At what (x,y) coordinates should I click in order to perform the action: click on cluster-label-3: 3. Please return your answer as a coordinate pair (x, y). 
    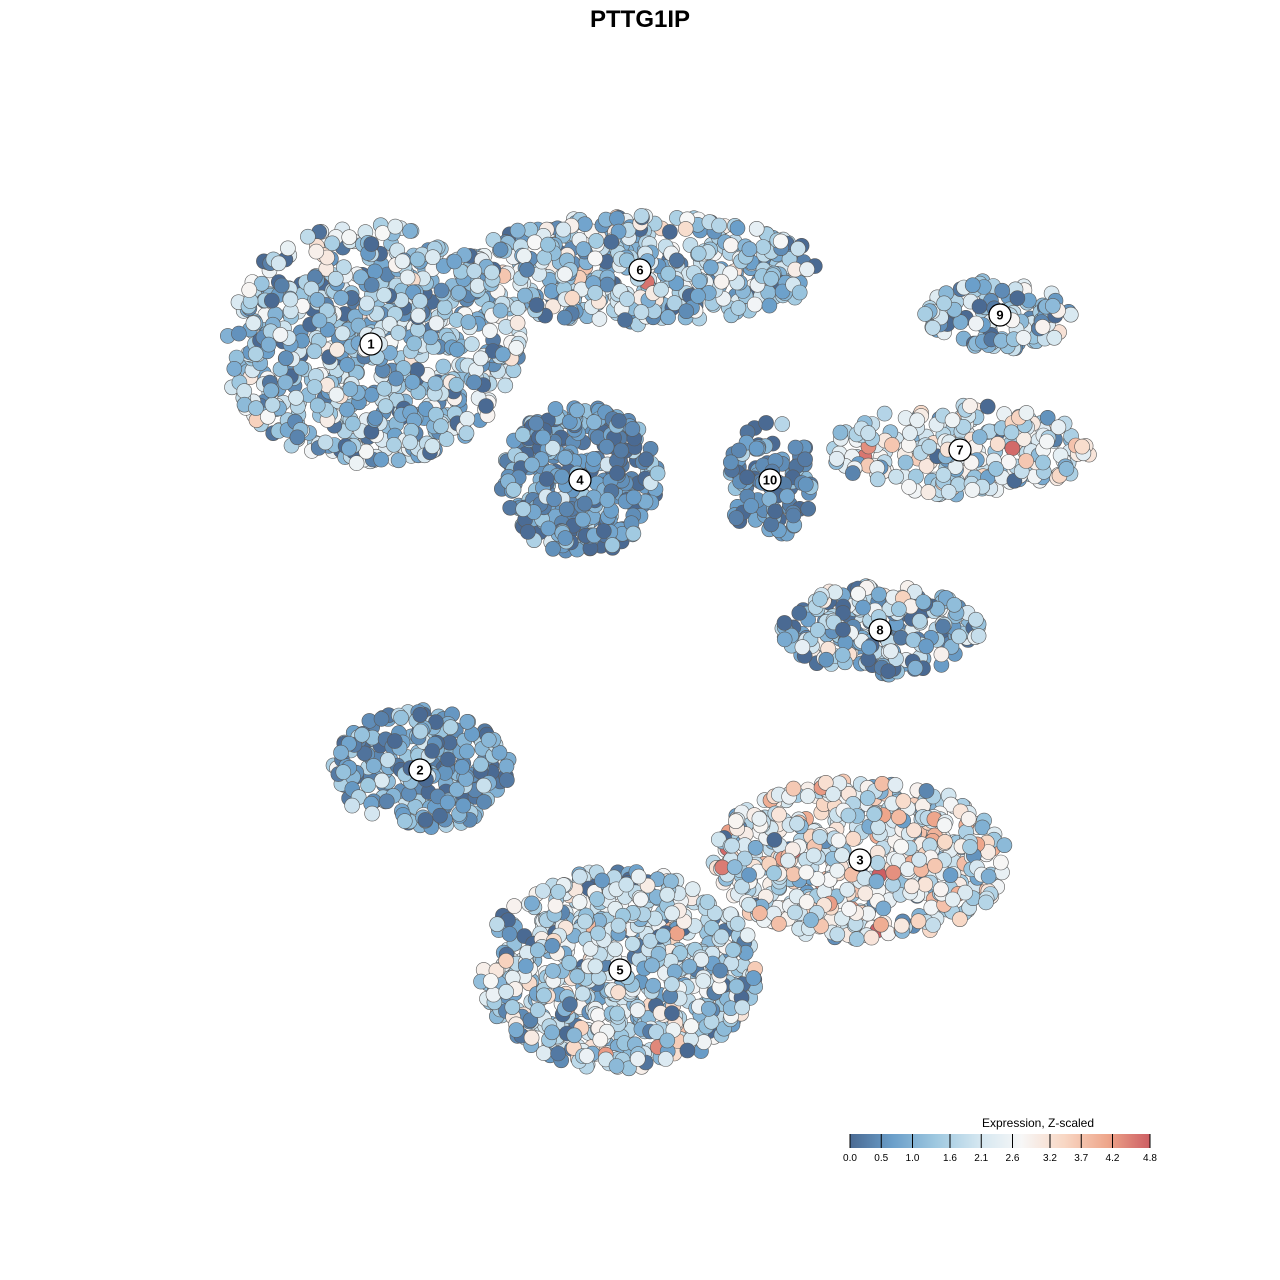
    Looking at the image, I should click on (860, 860).